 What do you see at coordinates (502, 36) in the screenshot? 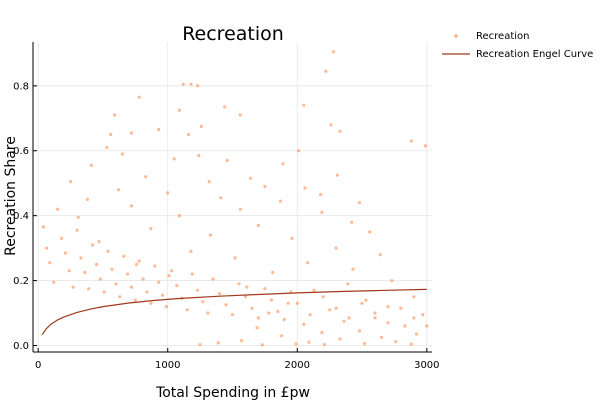
I see `legend-label-recreation: Recreation` at bounding box center [502, 36].